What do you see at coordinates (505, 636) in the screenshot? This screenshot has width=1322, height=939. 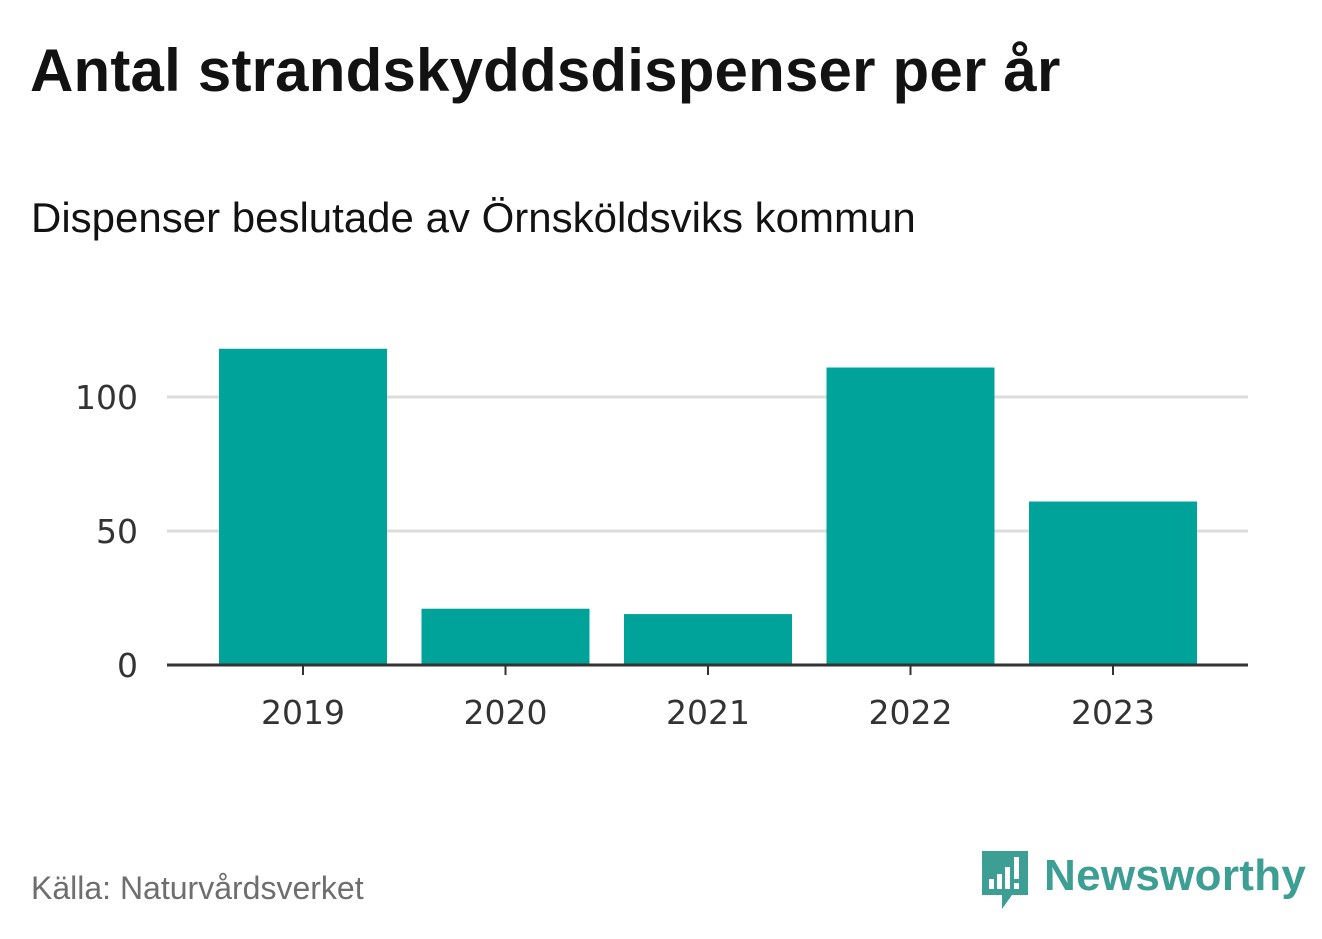 I see `bar-2020` at bounding box center [505, 636].